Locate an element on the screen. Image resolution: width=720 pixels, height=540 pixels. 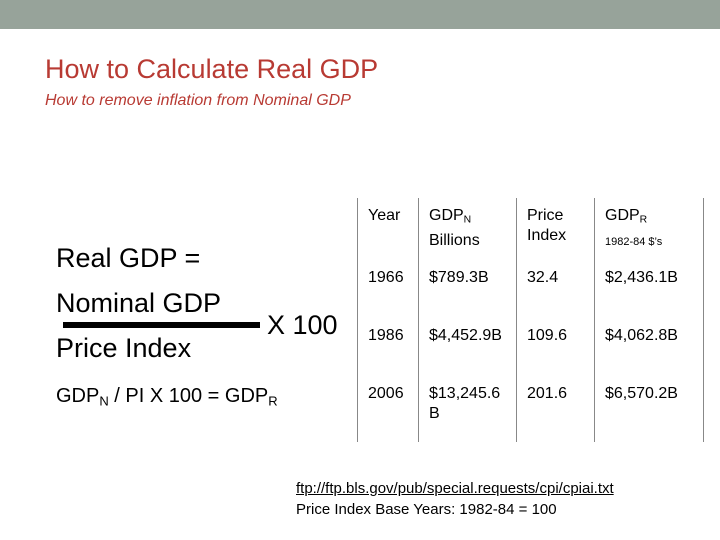
eq-middle: / PI X 100 = GDP is located at coordinates (188, 396).